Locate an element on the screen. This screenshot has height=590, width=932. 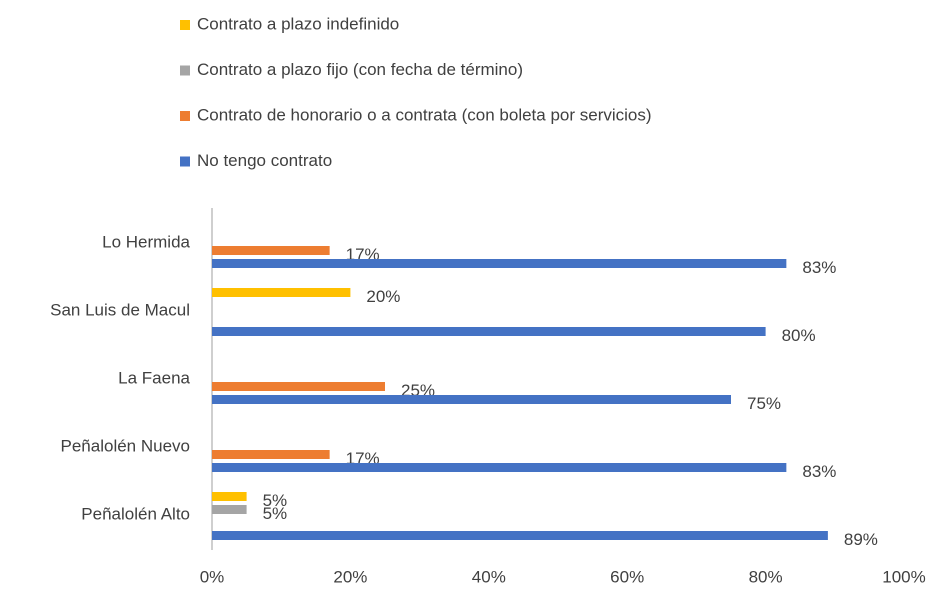
data-label: 80% is located at coordinates (799, 335).